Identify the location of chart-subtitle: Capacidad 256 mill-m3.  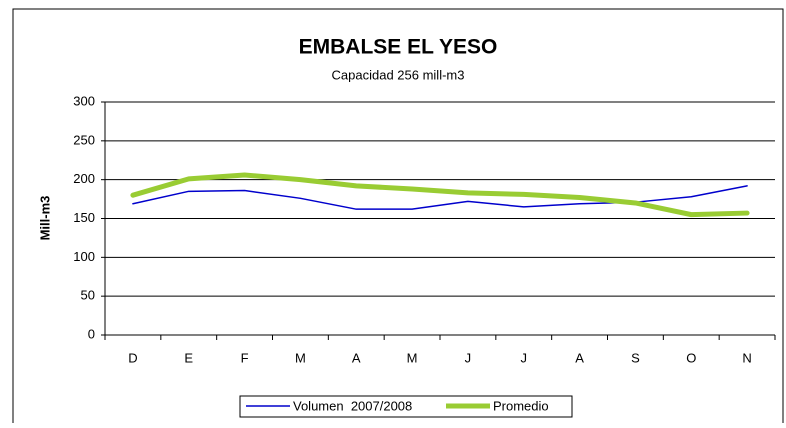
(398, 74).